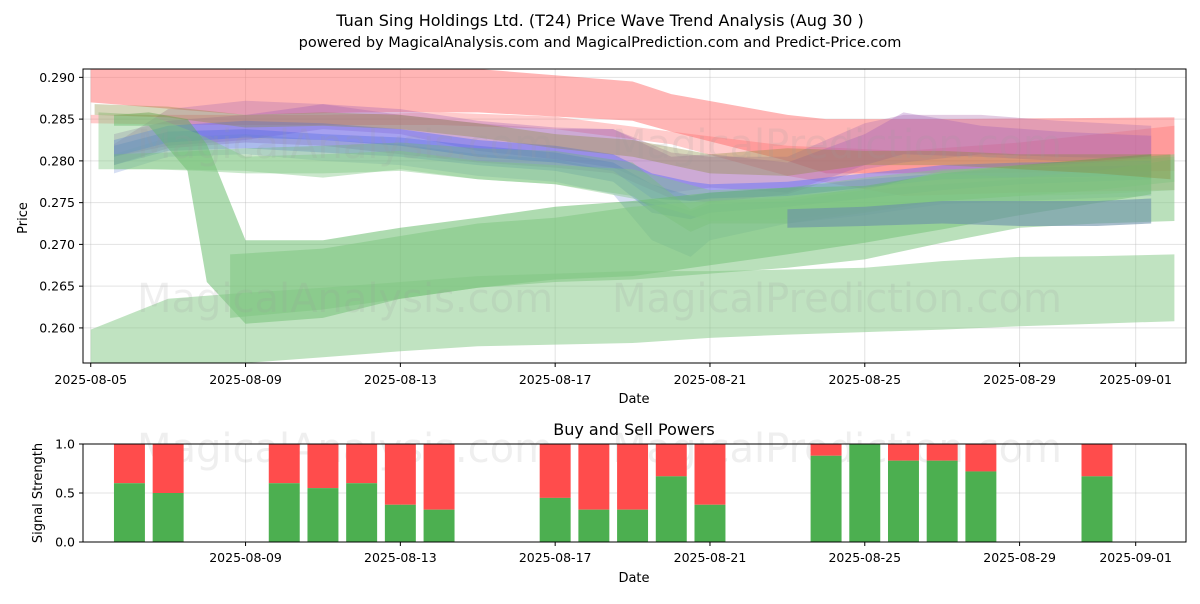 The image size is (1200, 604). I want to click on power-x-tick-label-1: 2025-08-13, so click(400, 557).